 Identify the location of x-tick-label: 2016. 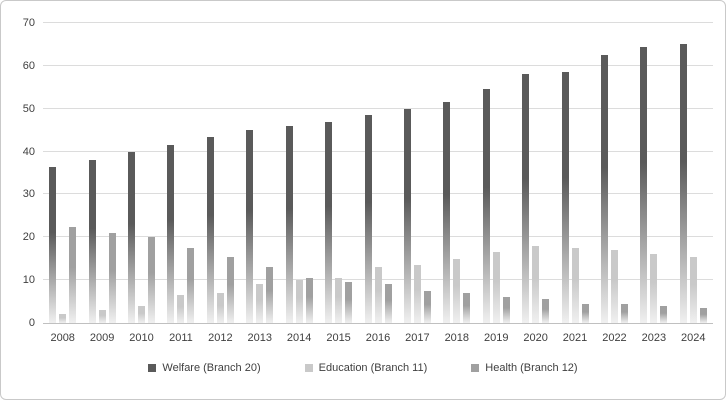
(378, 338).